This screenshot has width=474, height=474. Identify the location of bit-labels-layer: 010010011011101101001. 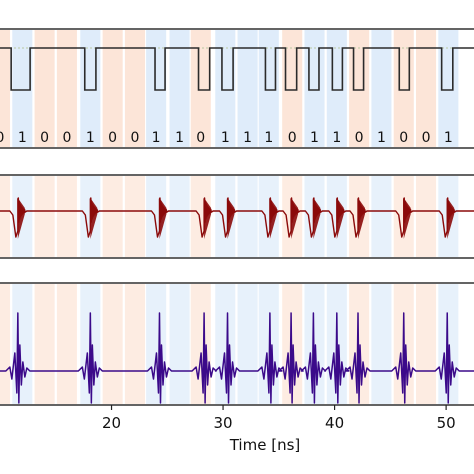
(226, 138).